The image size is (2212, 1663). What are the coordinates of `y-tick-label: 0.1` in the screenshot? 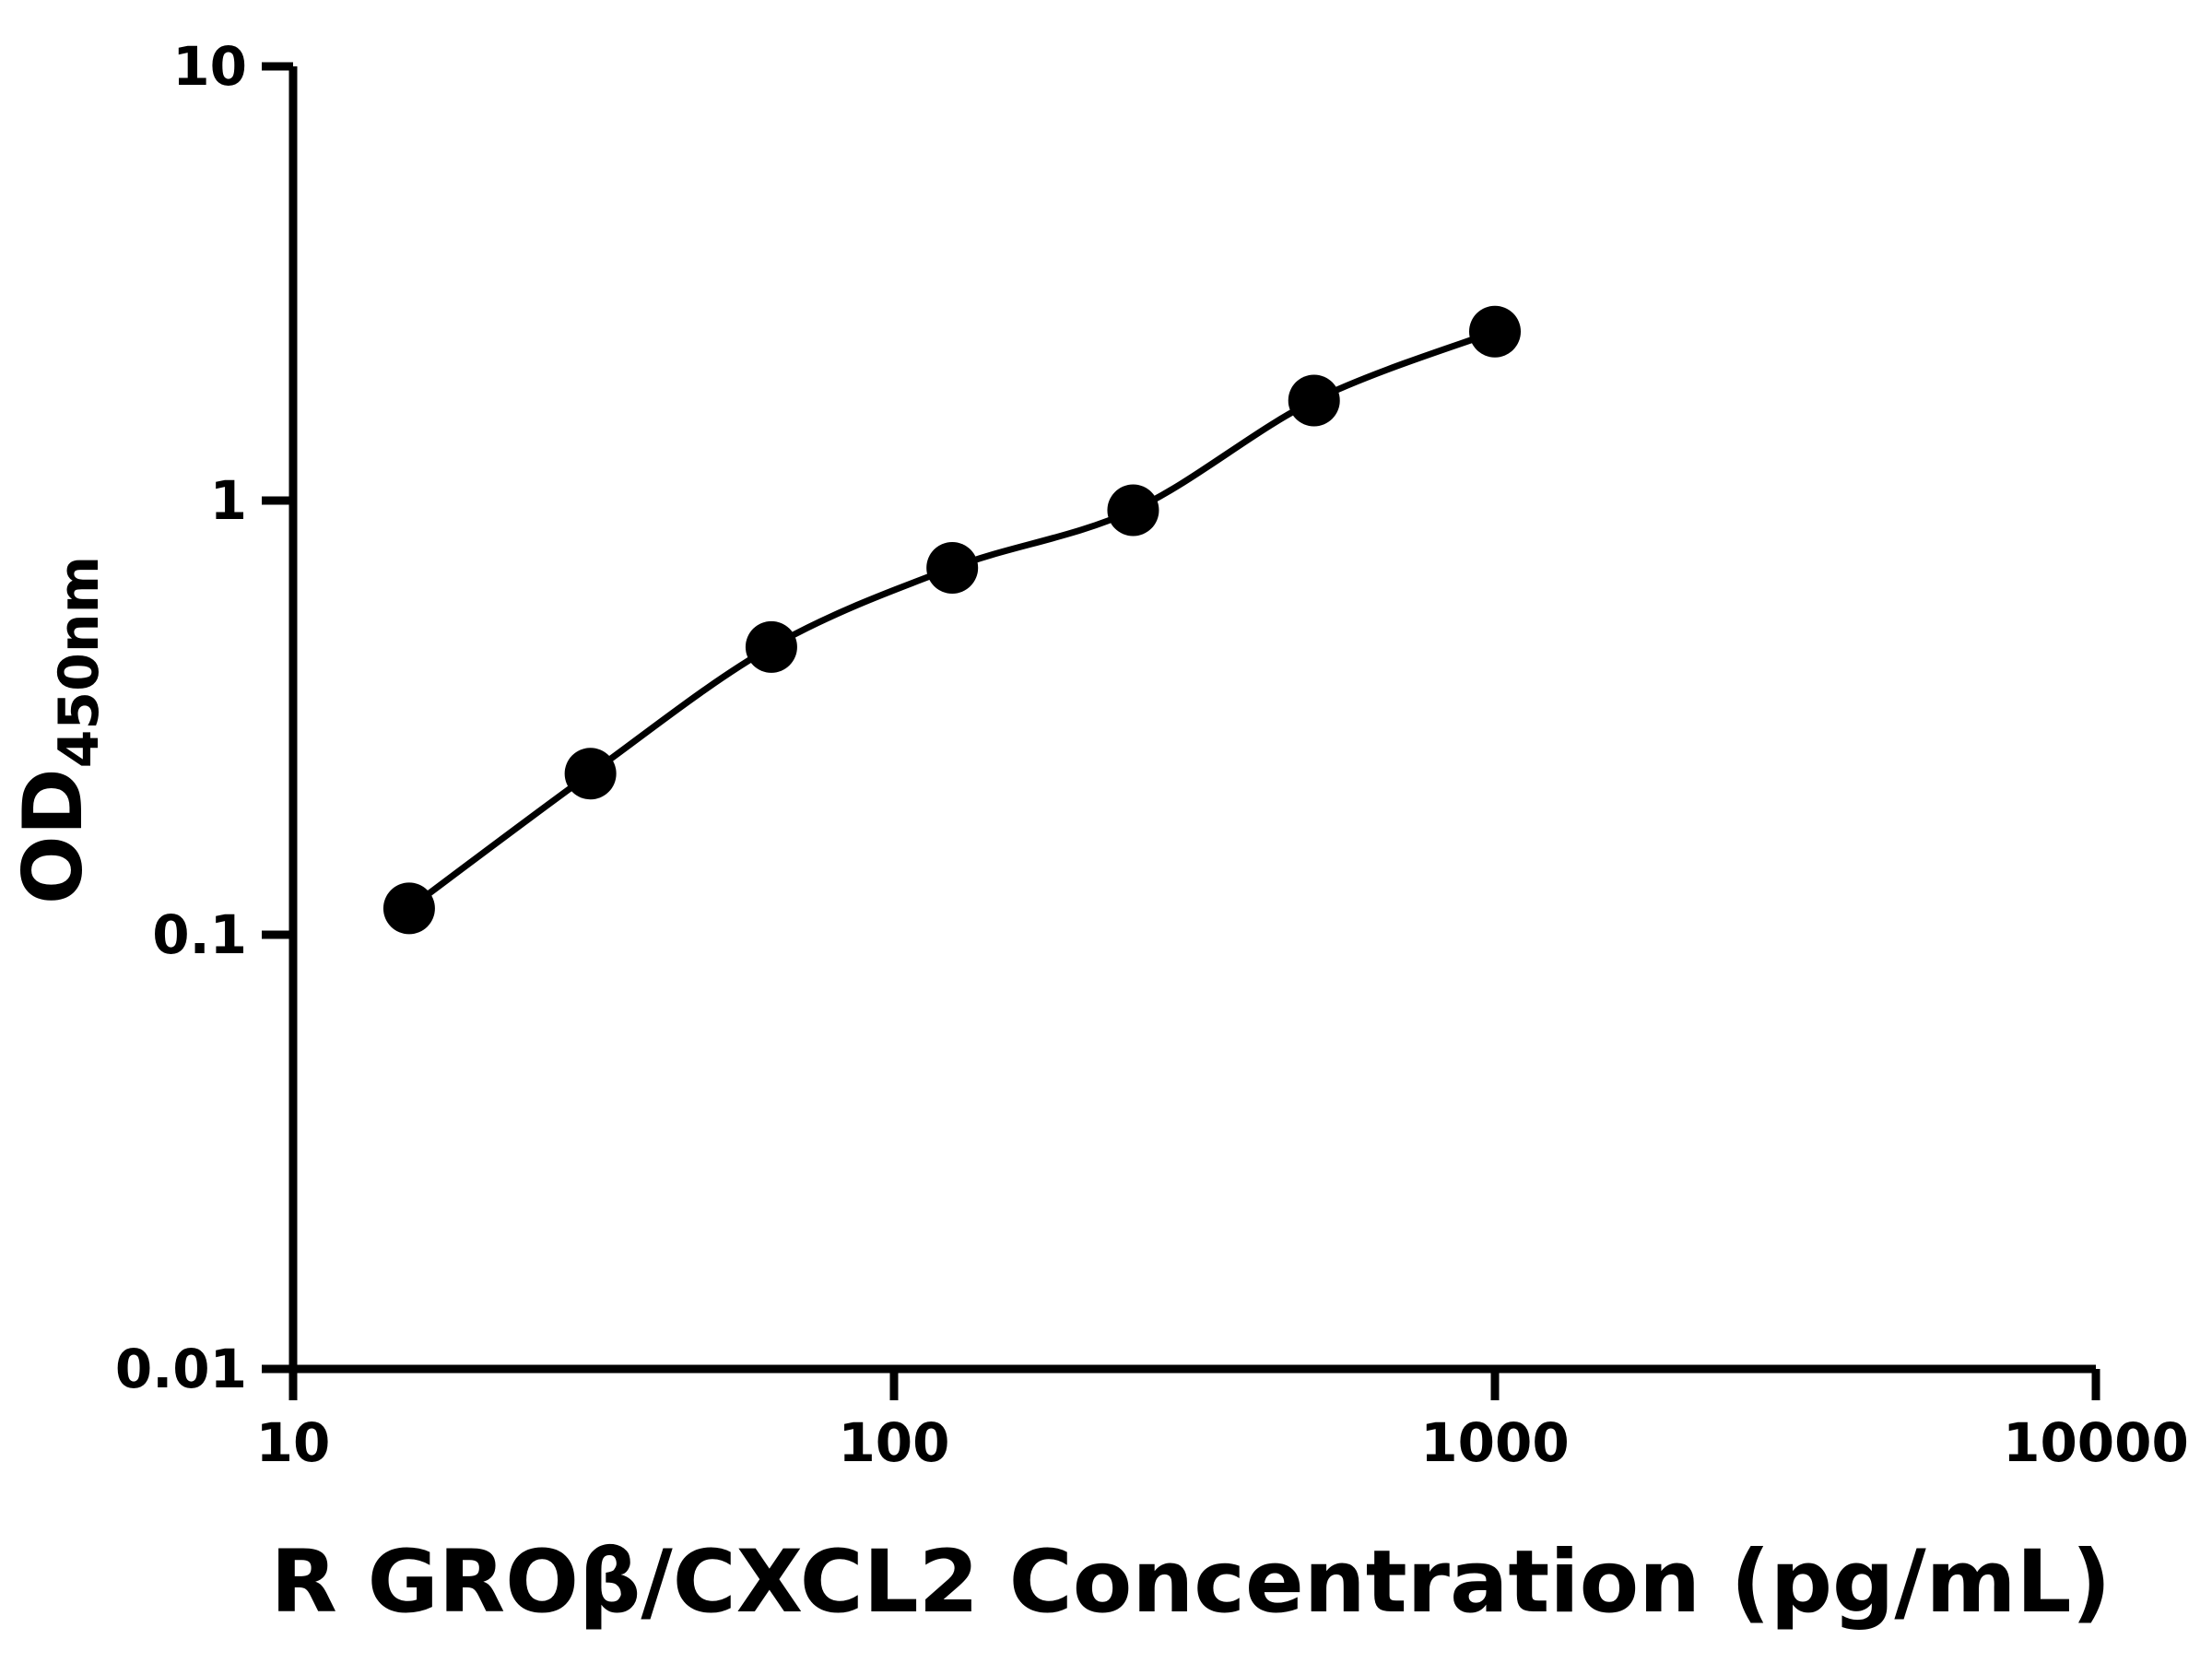 It's located at (199, 934).